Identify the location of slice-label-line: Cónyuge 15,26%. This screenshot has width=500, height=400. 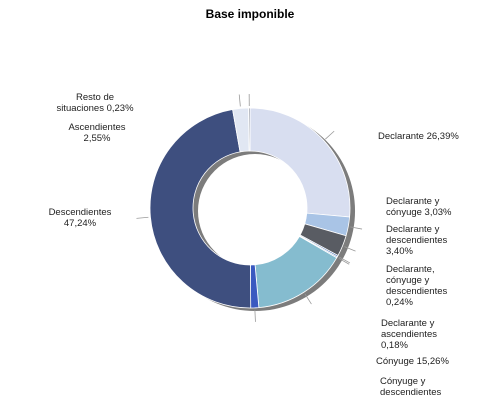
(412, 361).